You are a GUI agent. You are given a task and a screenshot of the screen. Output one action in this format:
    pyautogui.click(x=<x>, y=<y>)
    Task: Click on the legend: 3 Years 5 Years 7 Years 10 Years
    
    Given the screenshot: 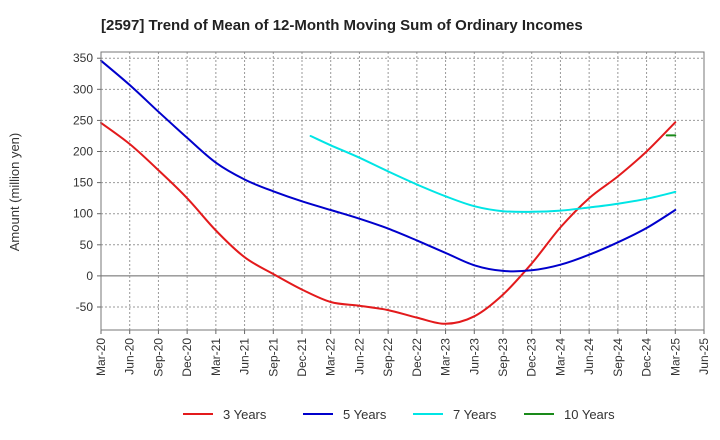 What is the action you would take?
    pyautogui.click(x=399, y=414)
    